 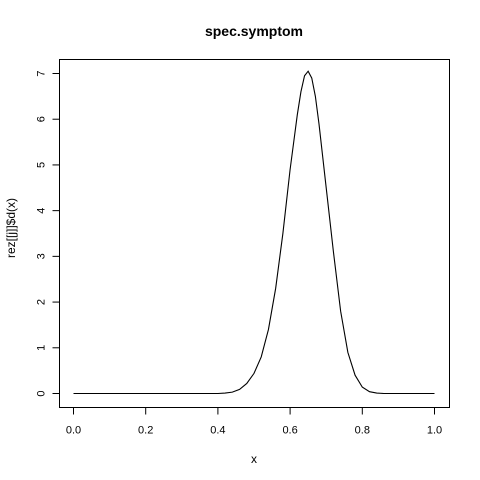 I want to click on x-tick-label: 0.0, so click(x=73, y=431).